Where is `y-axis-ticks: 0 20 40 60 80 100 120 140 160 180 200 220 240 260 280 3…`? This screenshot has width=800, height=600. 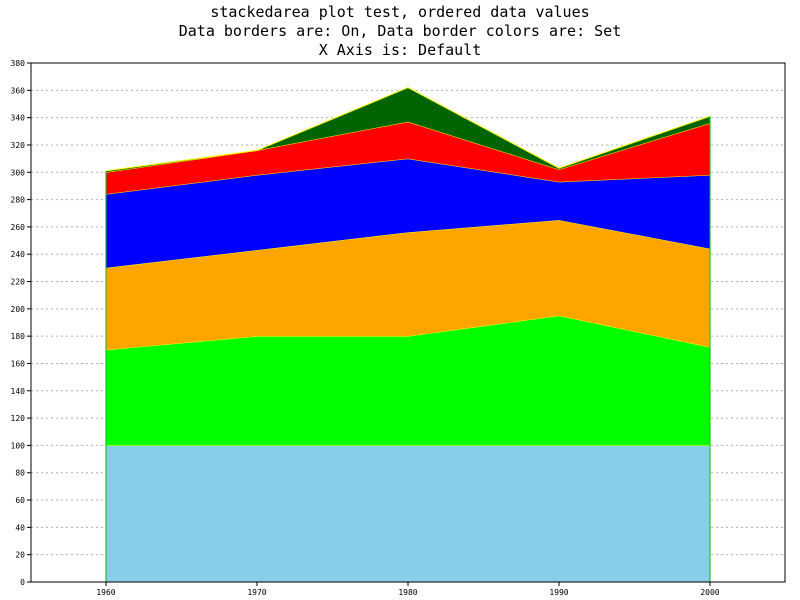
y-axis-ticks: 0 20 40 60 80 100 120 140 160 180 200 220 240 260 280 3… is located at coordinates (21, 323).